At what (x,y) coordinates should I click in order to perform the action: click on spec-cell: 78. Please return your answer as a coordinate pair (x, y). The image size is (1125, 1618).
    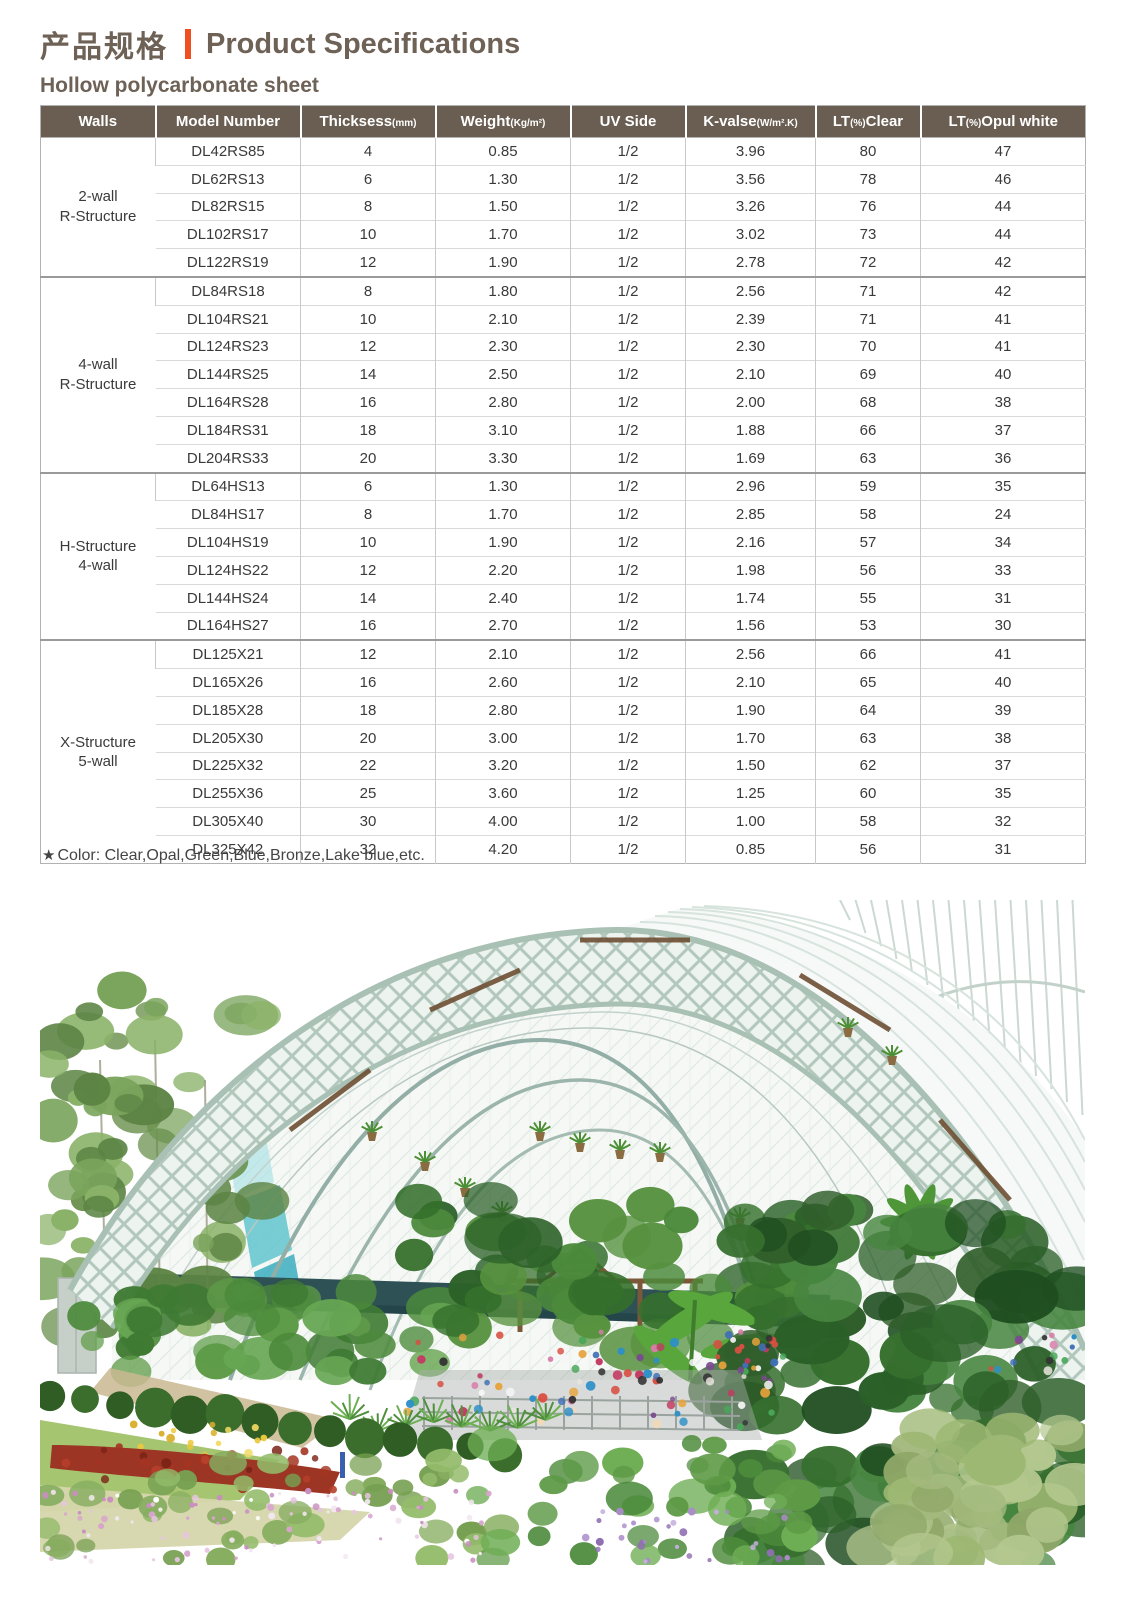
    Looking at the image, I should click on (868, 179).